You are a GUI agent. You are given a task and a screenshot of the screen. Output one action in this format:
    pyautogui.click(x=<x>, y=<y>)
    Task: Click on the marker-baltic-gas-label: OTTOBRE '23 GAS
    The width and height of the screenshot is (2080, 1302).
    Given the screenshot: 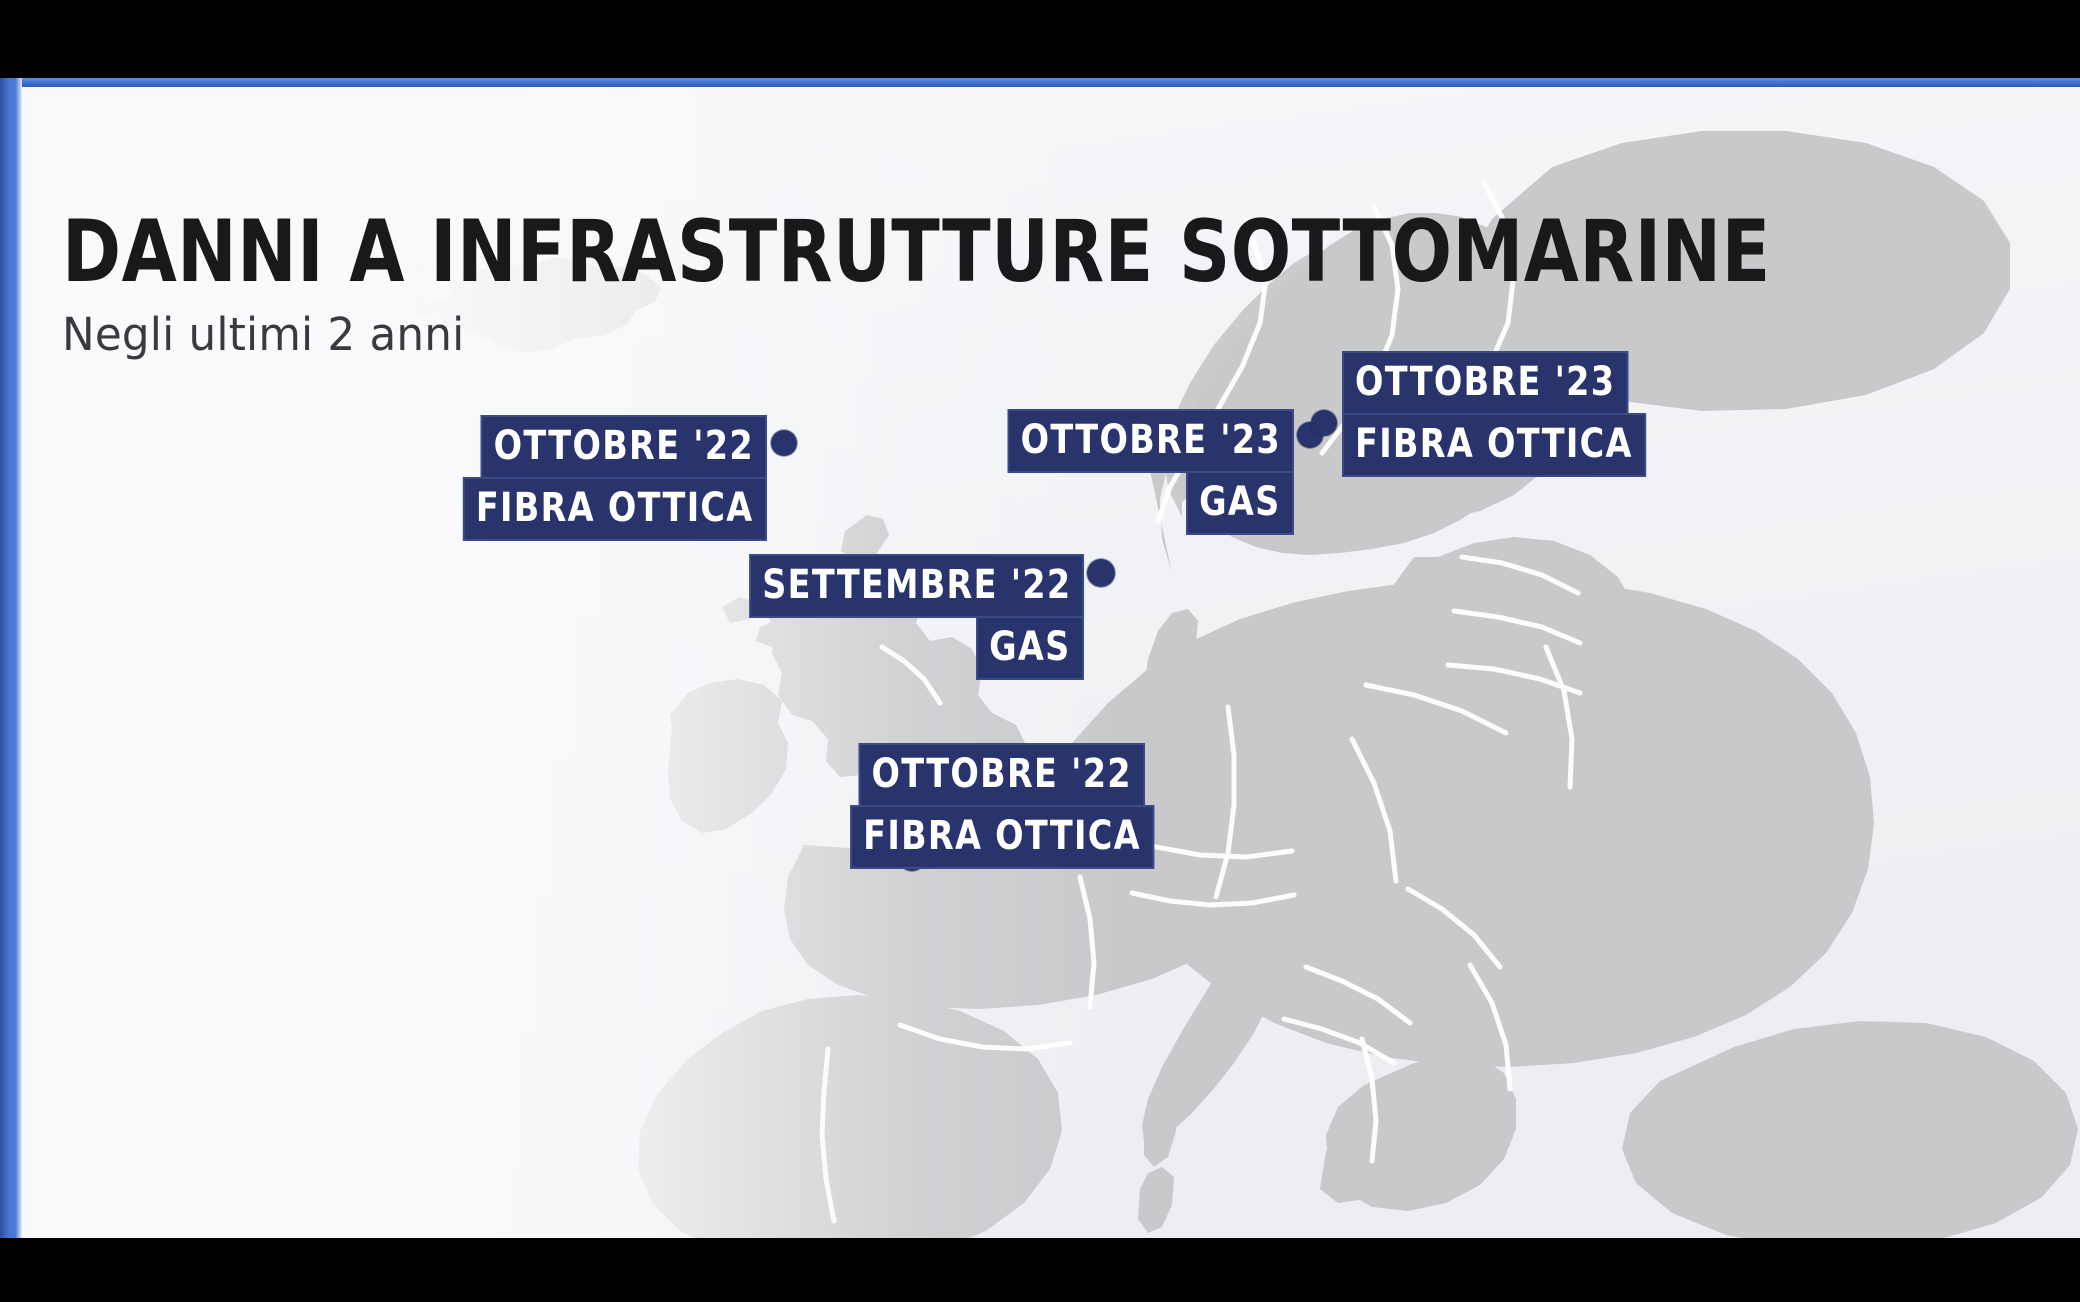 What is the action you would take?
    pyautogui.click(x=1140, y=472)
    